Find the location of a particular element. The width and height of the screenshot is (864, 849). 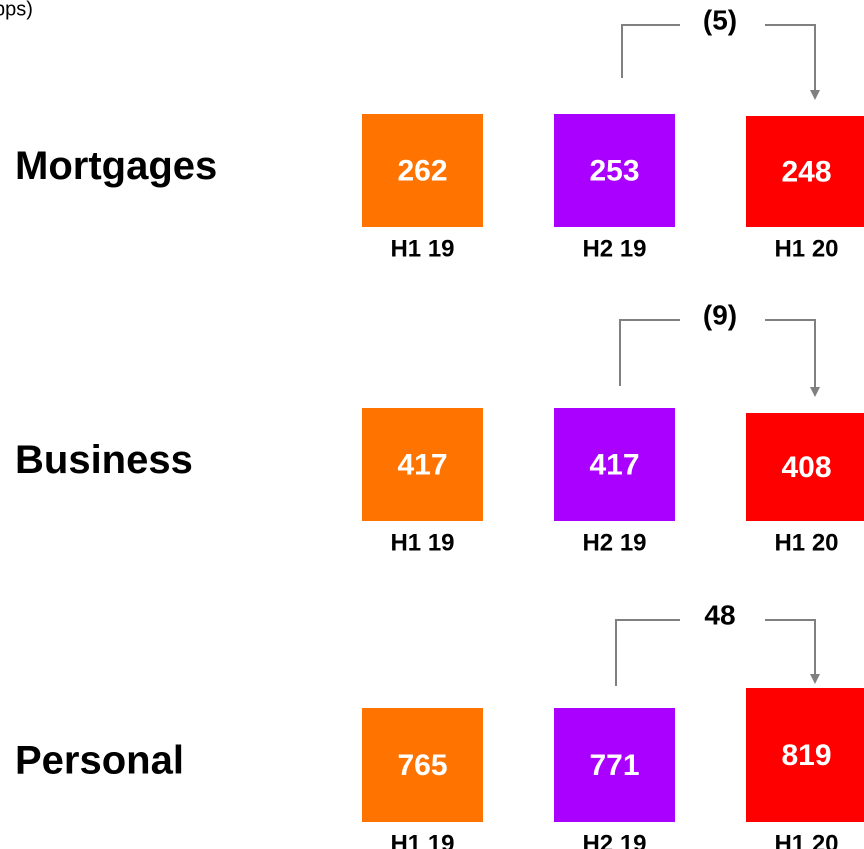

box-value: 262 is located at coordinates (422, 170).